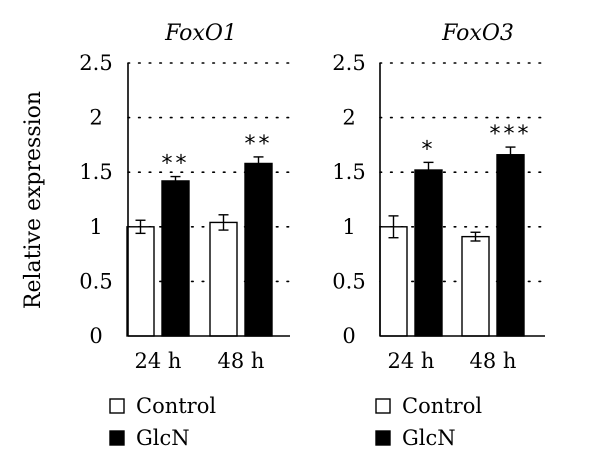 This screenshot has width=600, height=472. I want to click on bars: ****, so click(455, 229).